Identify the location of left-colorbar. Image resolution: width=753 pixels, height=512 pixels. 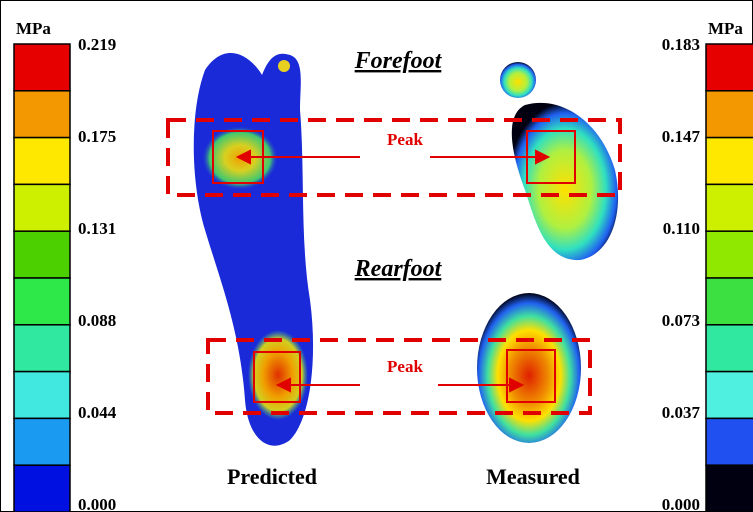
(42, 277).